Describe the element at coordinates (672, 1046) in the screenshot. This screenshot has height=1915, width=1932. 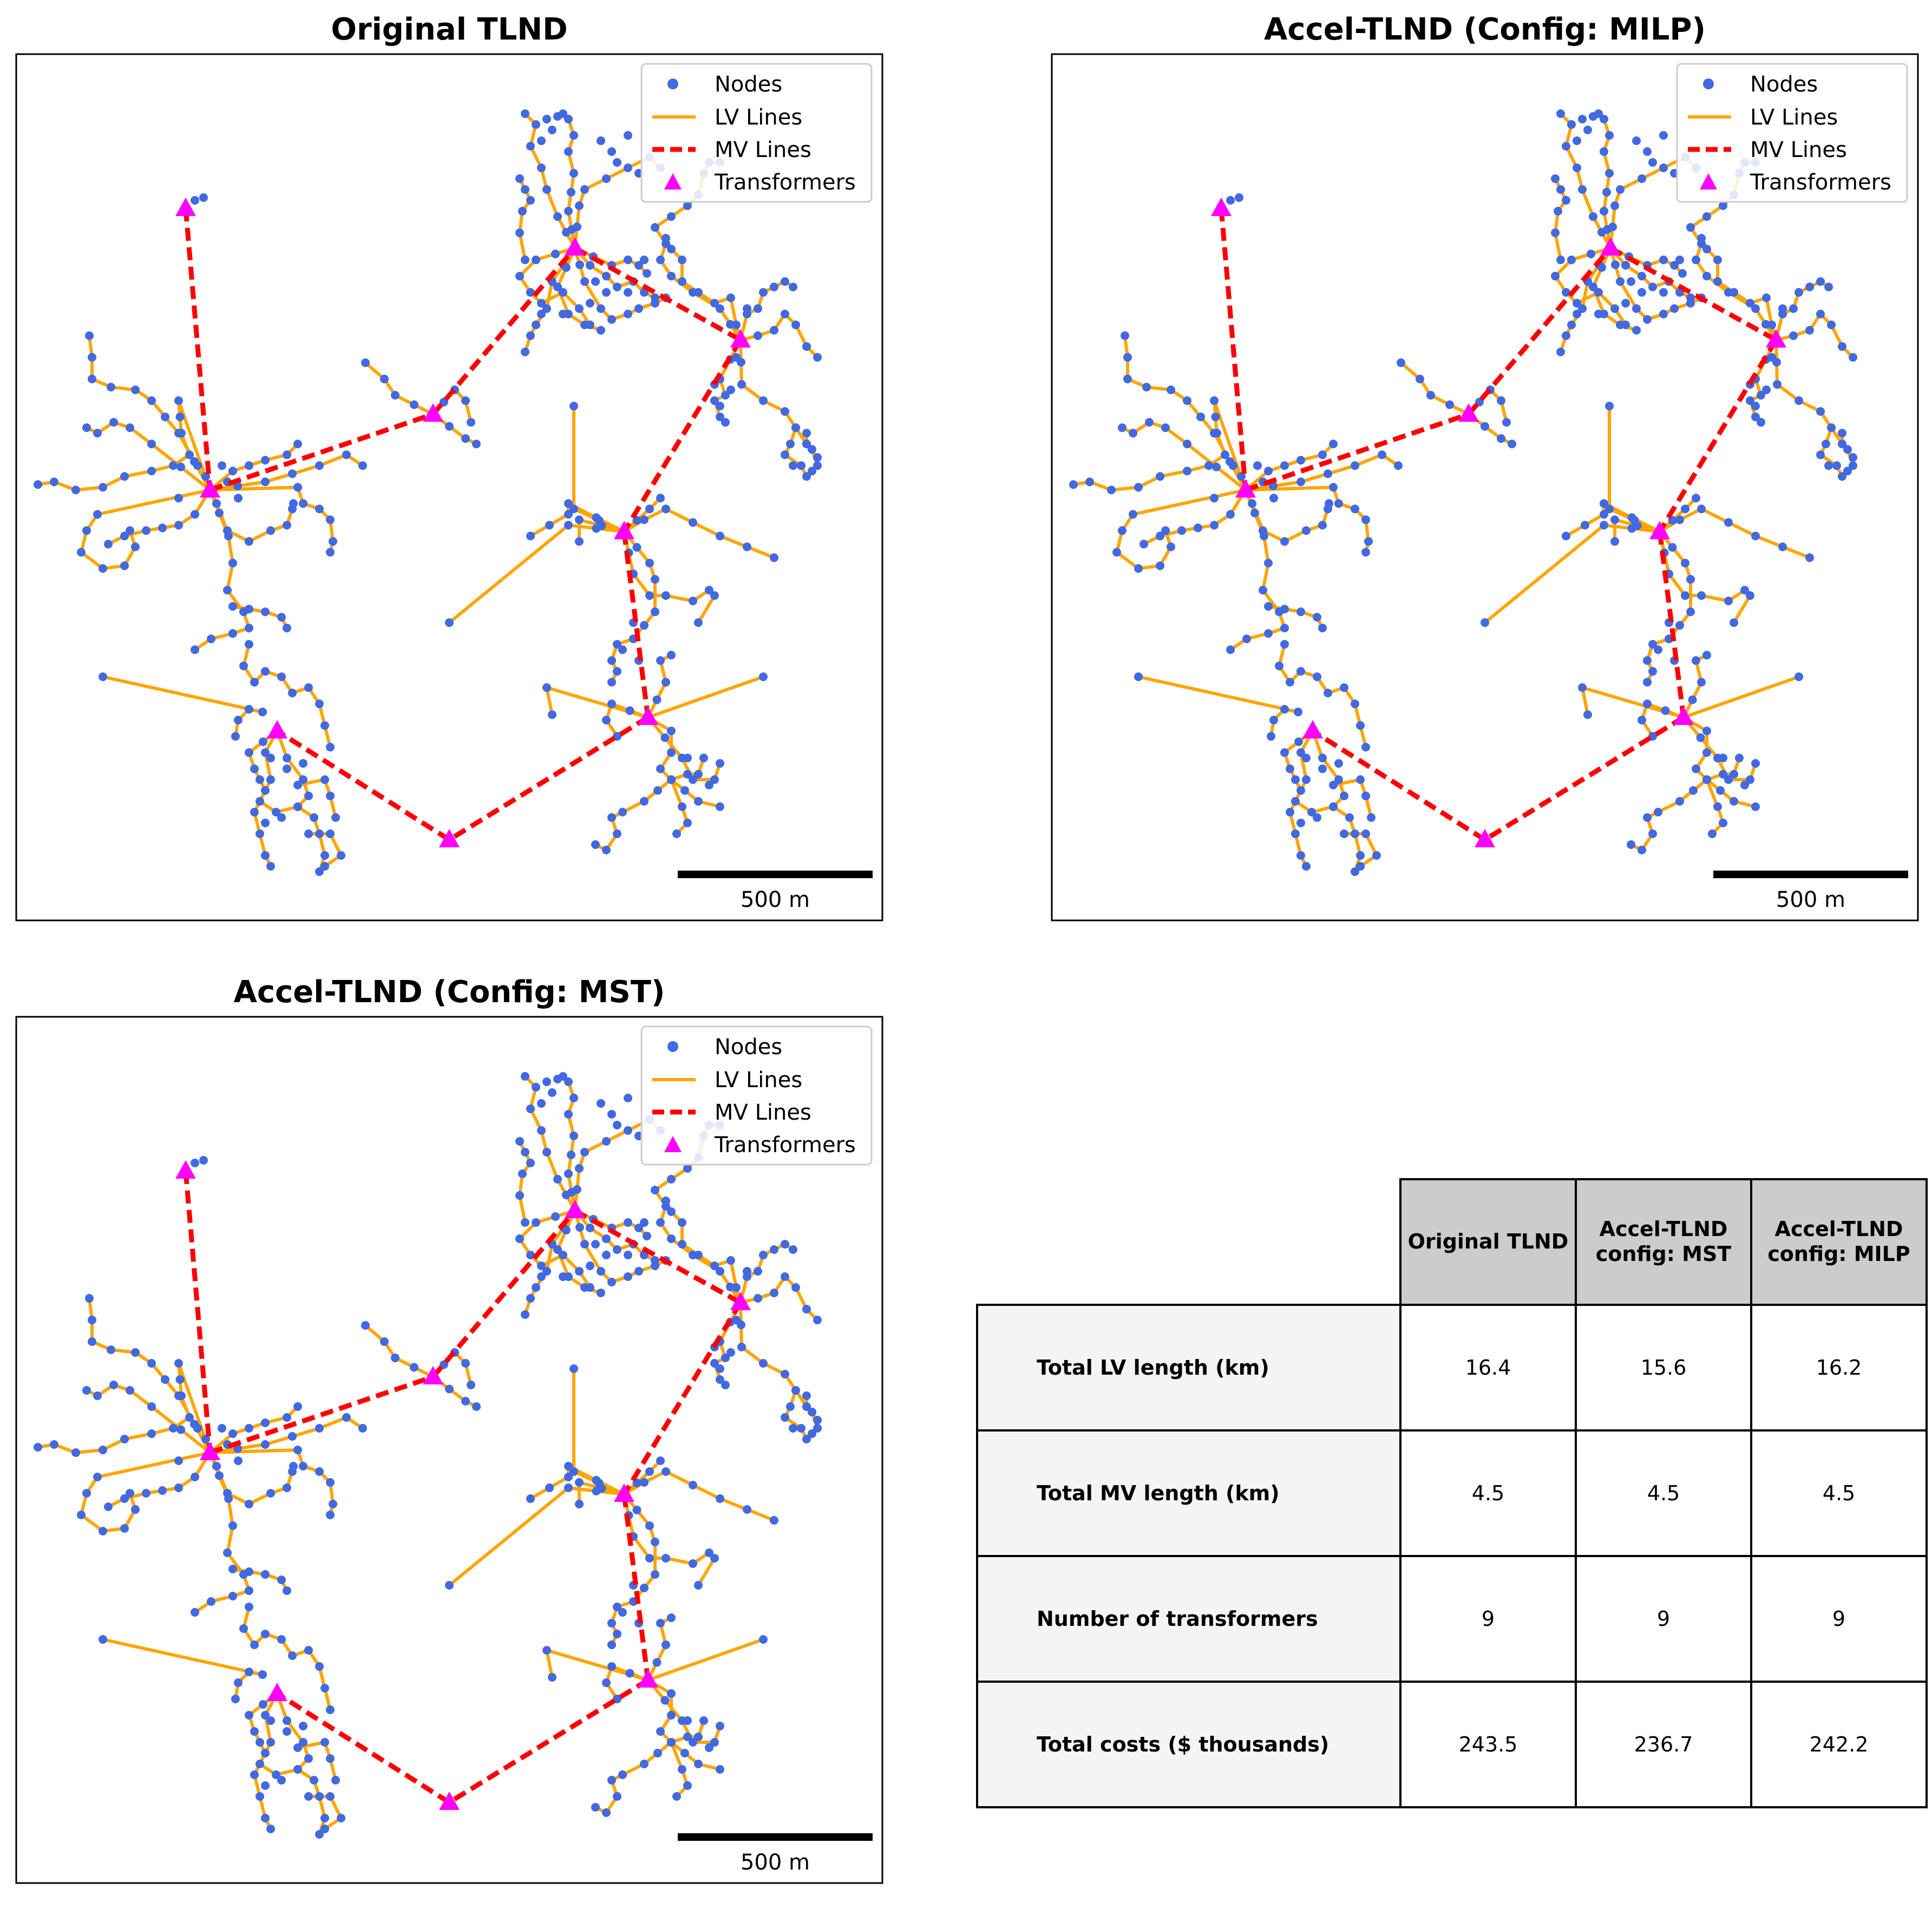
I see `legend-nodes-swatch` at that location.